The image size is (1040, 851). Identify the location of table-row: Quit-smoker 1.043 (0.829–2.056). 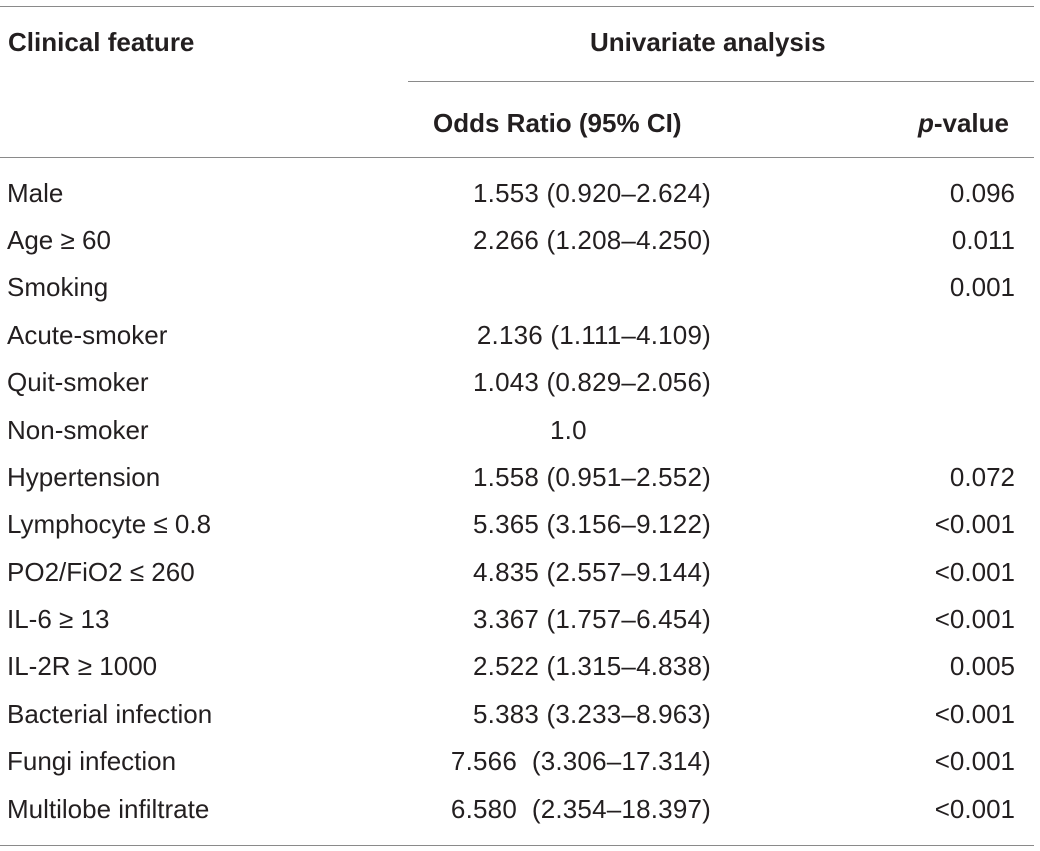
(520, 382).